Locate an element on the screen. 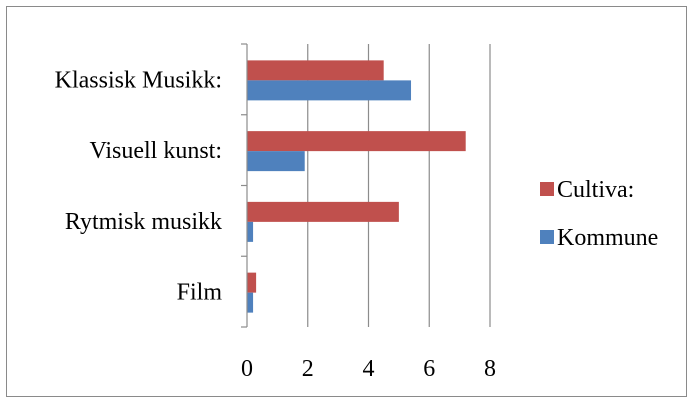 This screenshot has height=403, width=693. x-tick-label-2: 2 is located at coordinates (308, 369).